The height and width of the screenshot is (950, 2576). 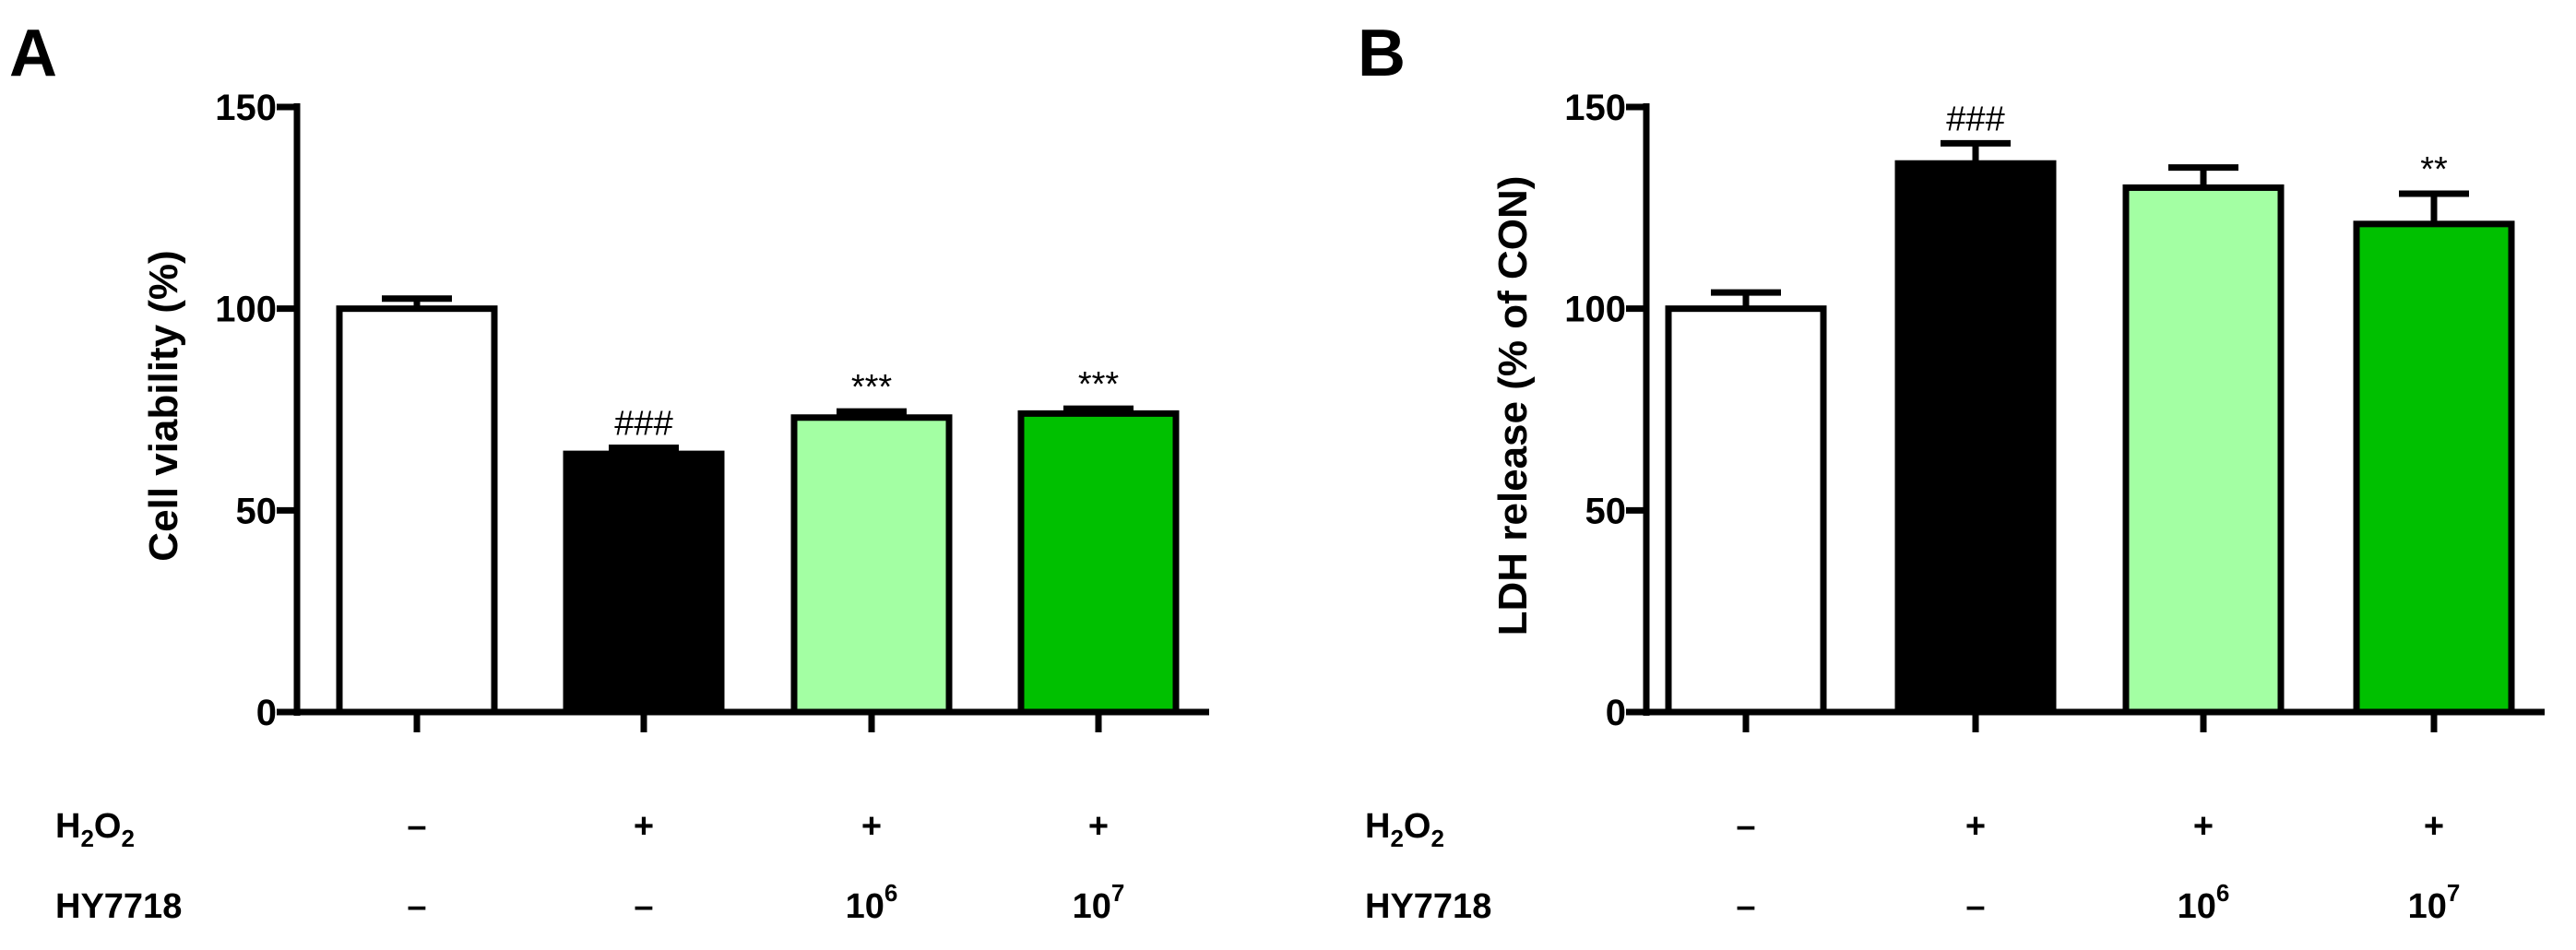 What do you see at coordinates (163, 406) in the screenshot?
I see `y-axis-title: Cell viability (%)` at bounding box center [163, 406].